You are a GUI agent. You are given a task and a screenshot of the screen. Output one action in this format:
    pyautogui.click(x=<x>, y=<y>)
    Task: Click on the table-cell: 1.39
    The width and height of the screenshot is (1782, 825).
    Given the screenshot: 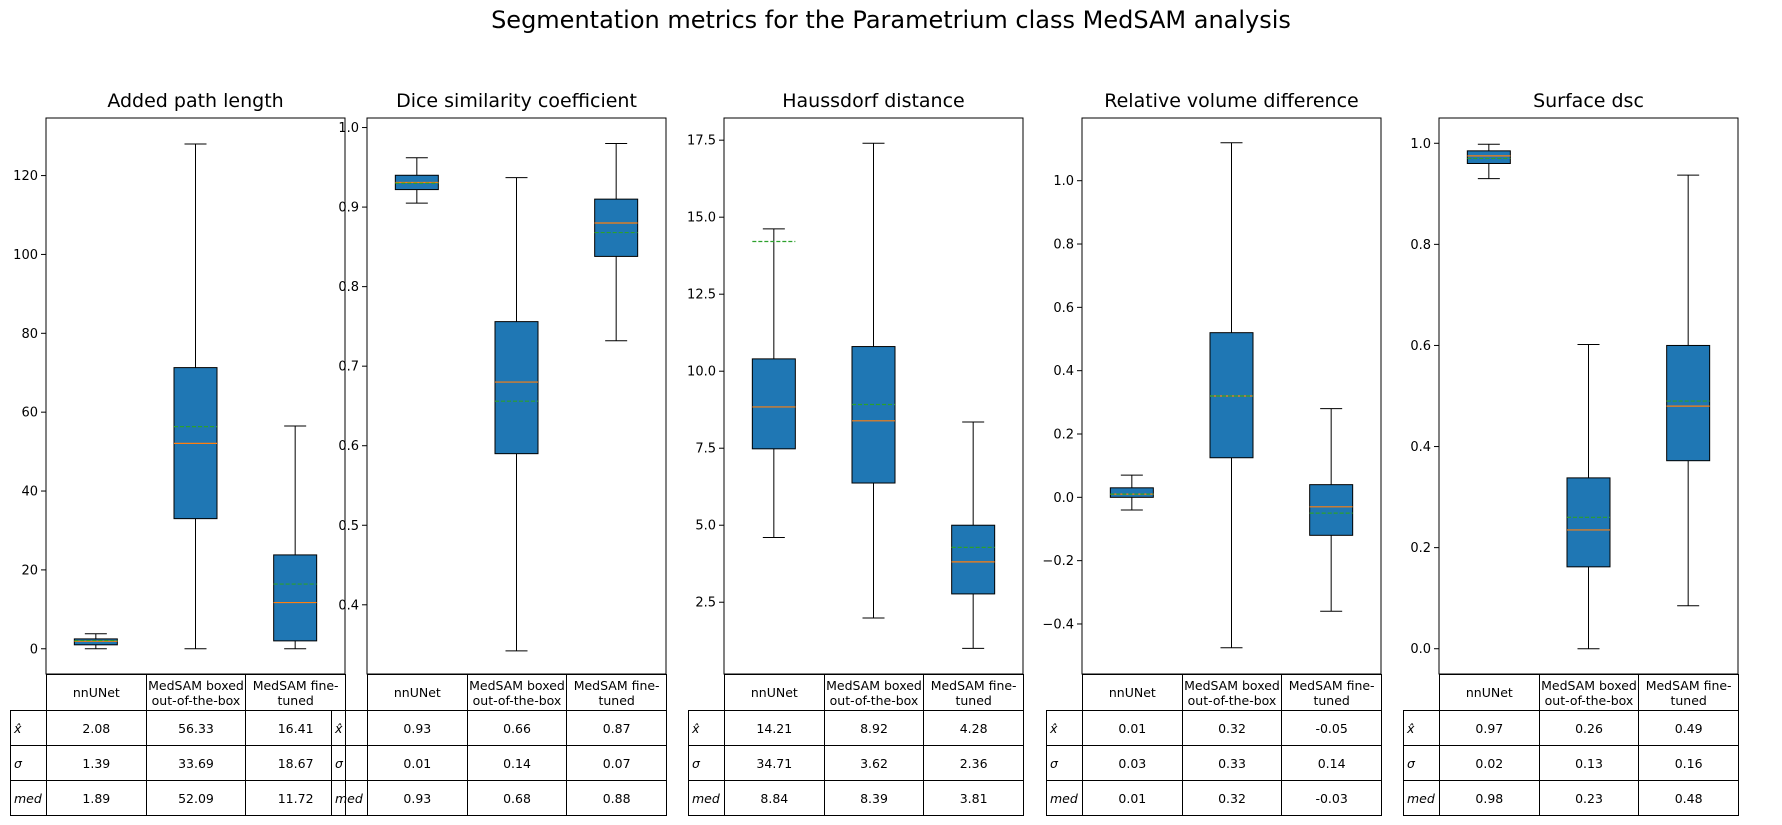 What is the action you would take?
    pyautogui.click(x=96, y=763)
    